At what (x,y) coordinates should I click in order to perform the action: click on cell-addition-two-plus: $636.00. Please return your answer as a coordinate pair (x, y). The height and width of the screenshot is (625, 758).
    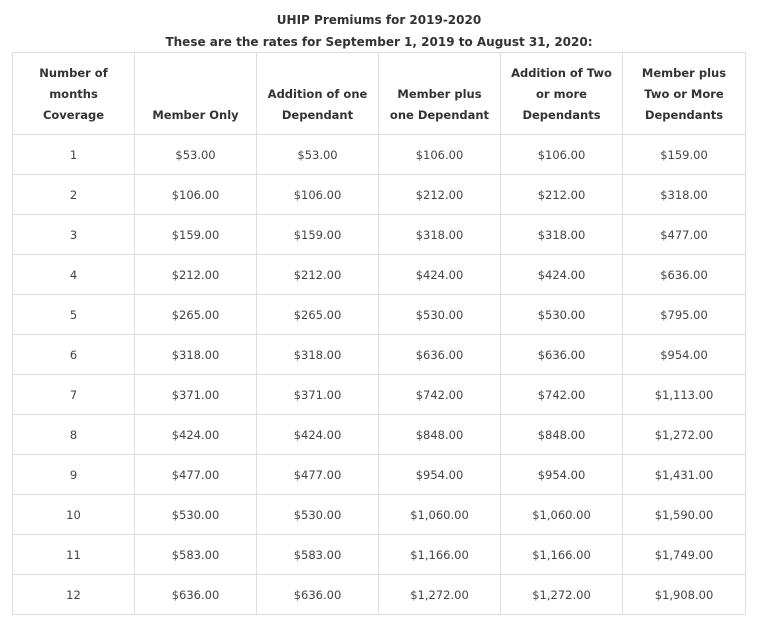
    Looking at the image, I should click on (561, 354).